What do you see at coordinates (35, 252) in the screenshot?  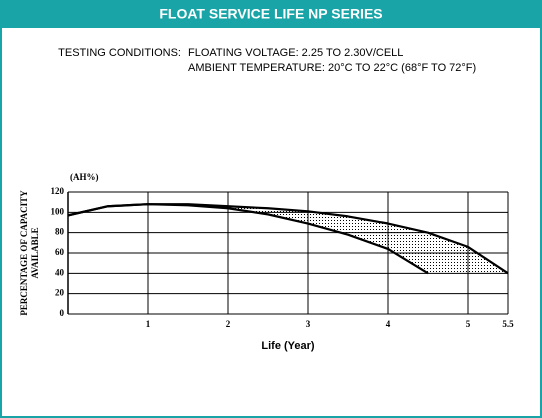 I see `y-axis-label: AVAILABLE` at bounding box center [35, 252].